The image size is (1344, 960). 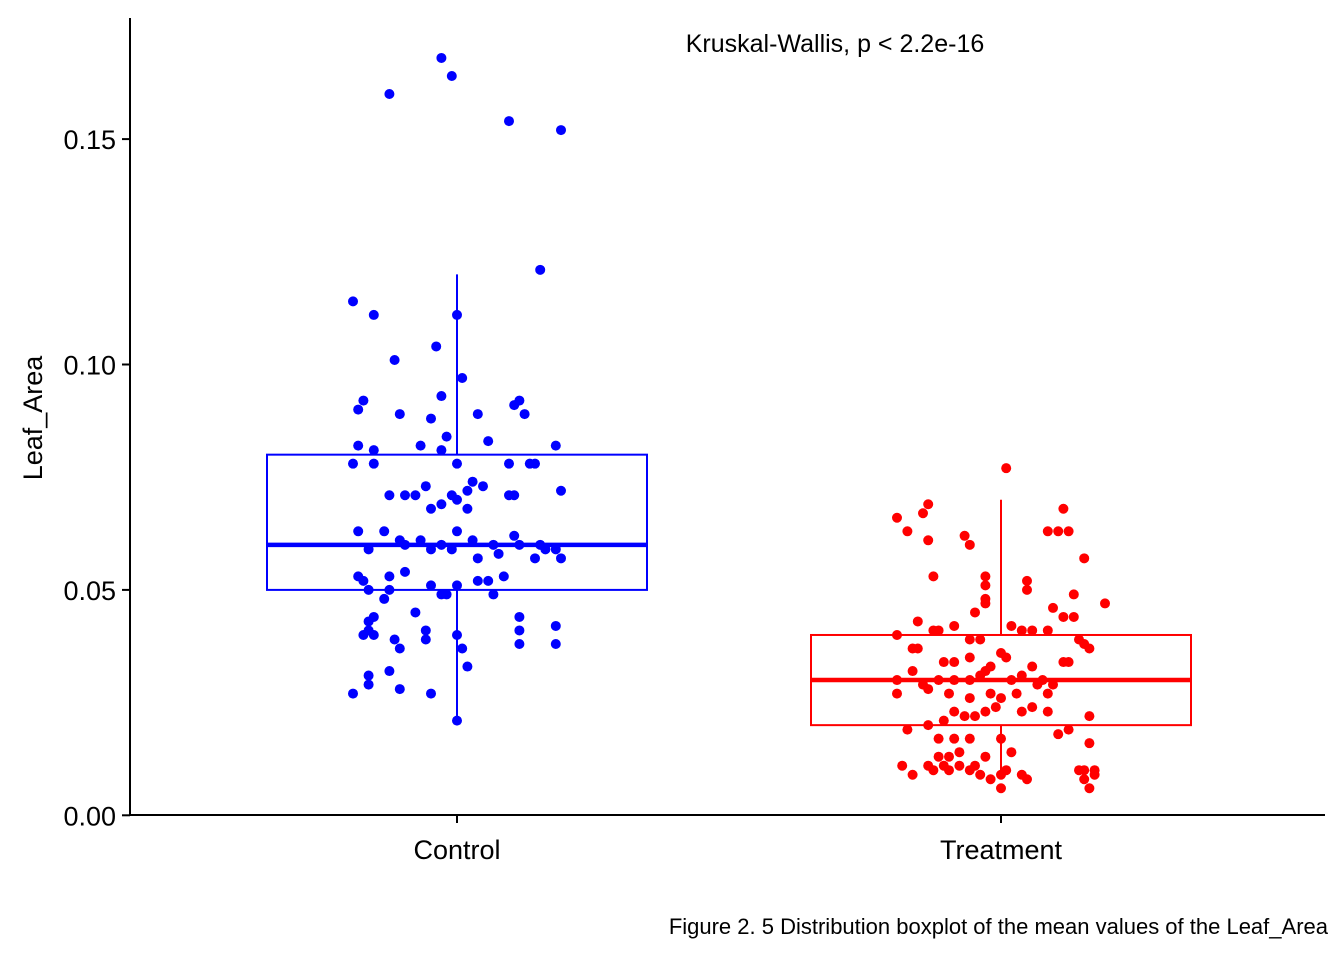 What do you see at coordinates (457, 522) in the screenshot?
I see `box-iqr` at bounding box center [457, 522].